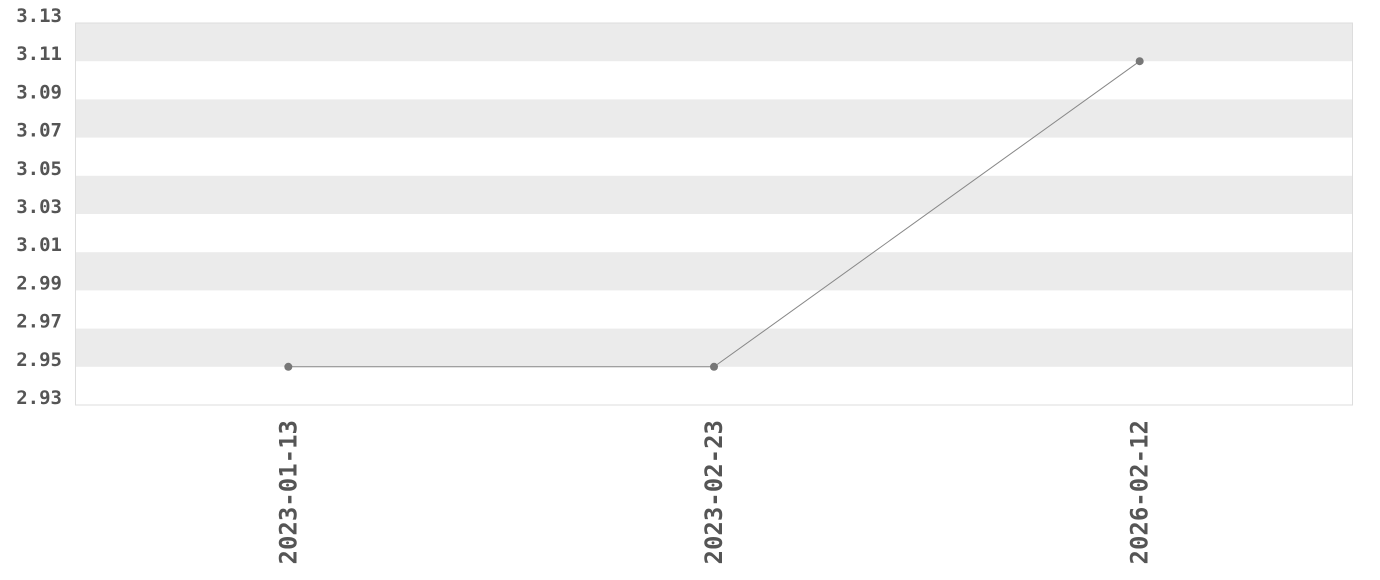  What do you see at coordinates (39, 360) in the screenshot?
I see `y-tick-label: 2.95` at bounding box center [39, 360].